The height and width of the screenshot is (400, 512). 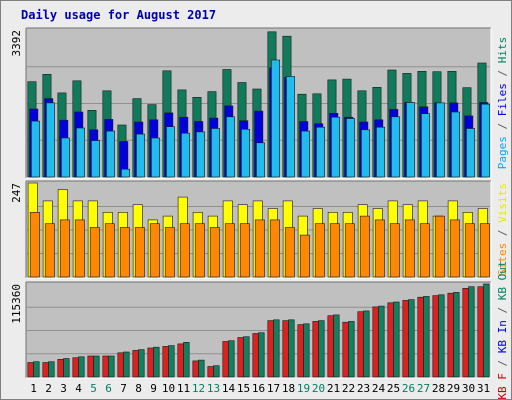 What do you see at coordinates (16, 304) in the screenshot?
I see `bottom-max-value-label: 115360` at bounding box center [16, 304].